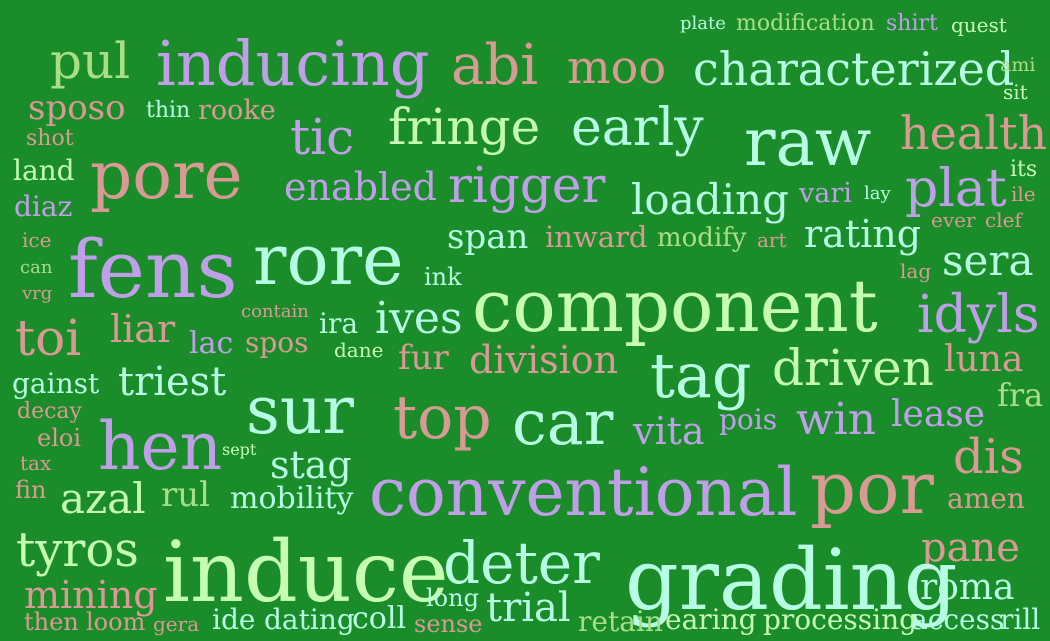 The image size is (1050, 641). Describe the element at coordinates (872, 488) in the screenshot. I see `word: por` at that location.